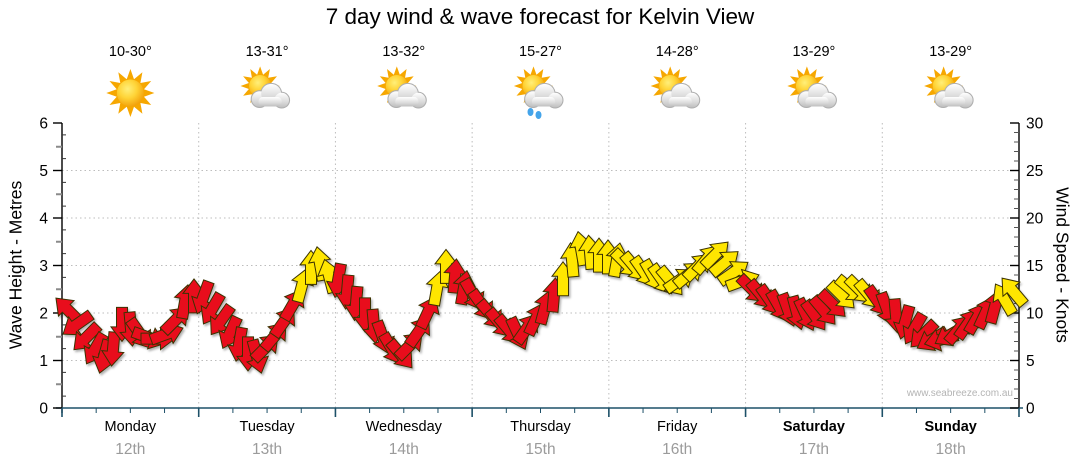 This screenshot has width=1080, height=475. What do you see at coordinates (267, 449) in the screenshot?
I see `day-date-label: 13th` at bounding box center [267, 449].